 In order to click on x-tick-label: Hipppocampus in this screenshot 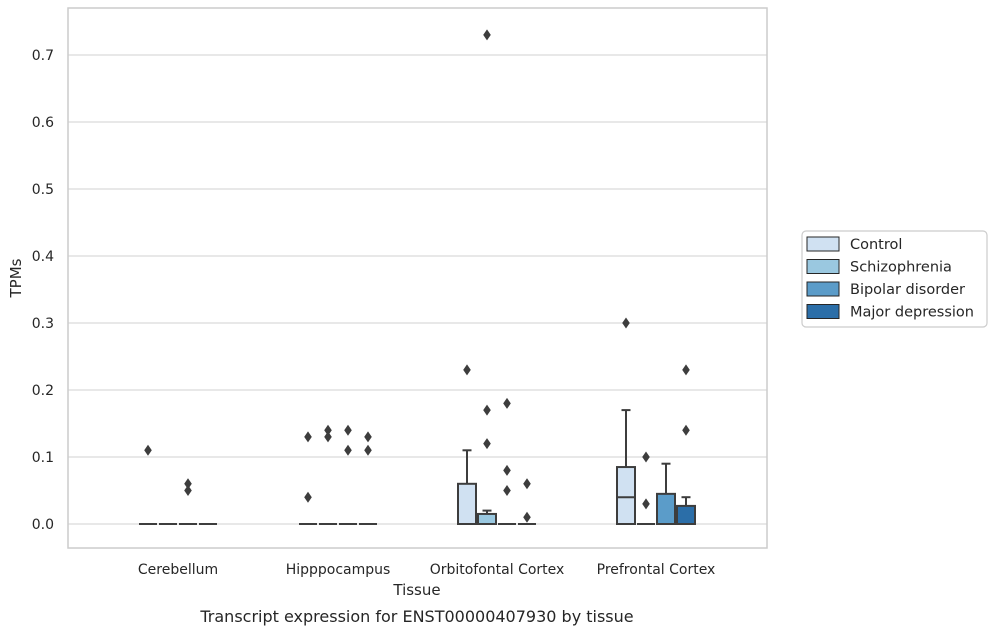, I will do `click(338, 570)`.